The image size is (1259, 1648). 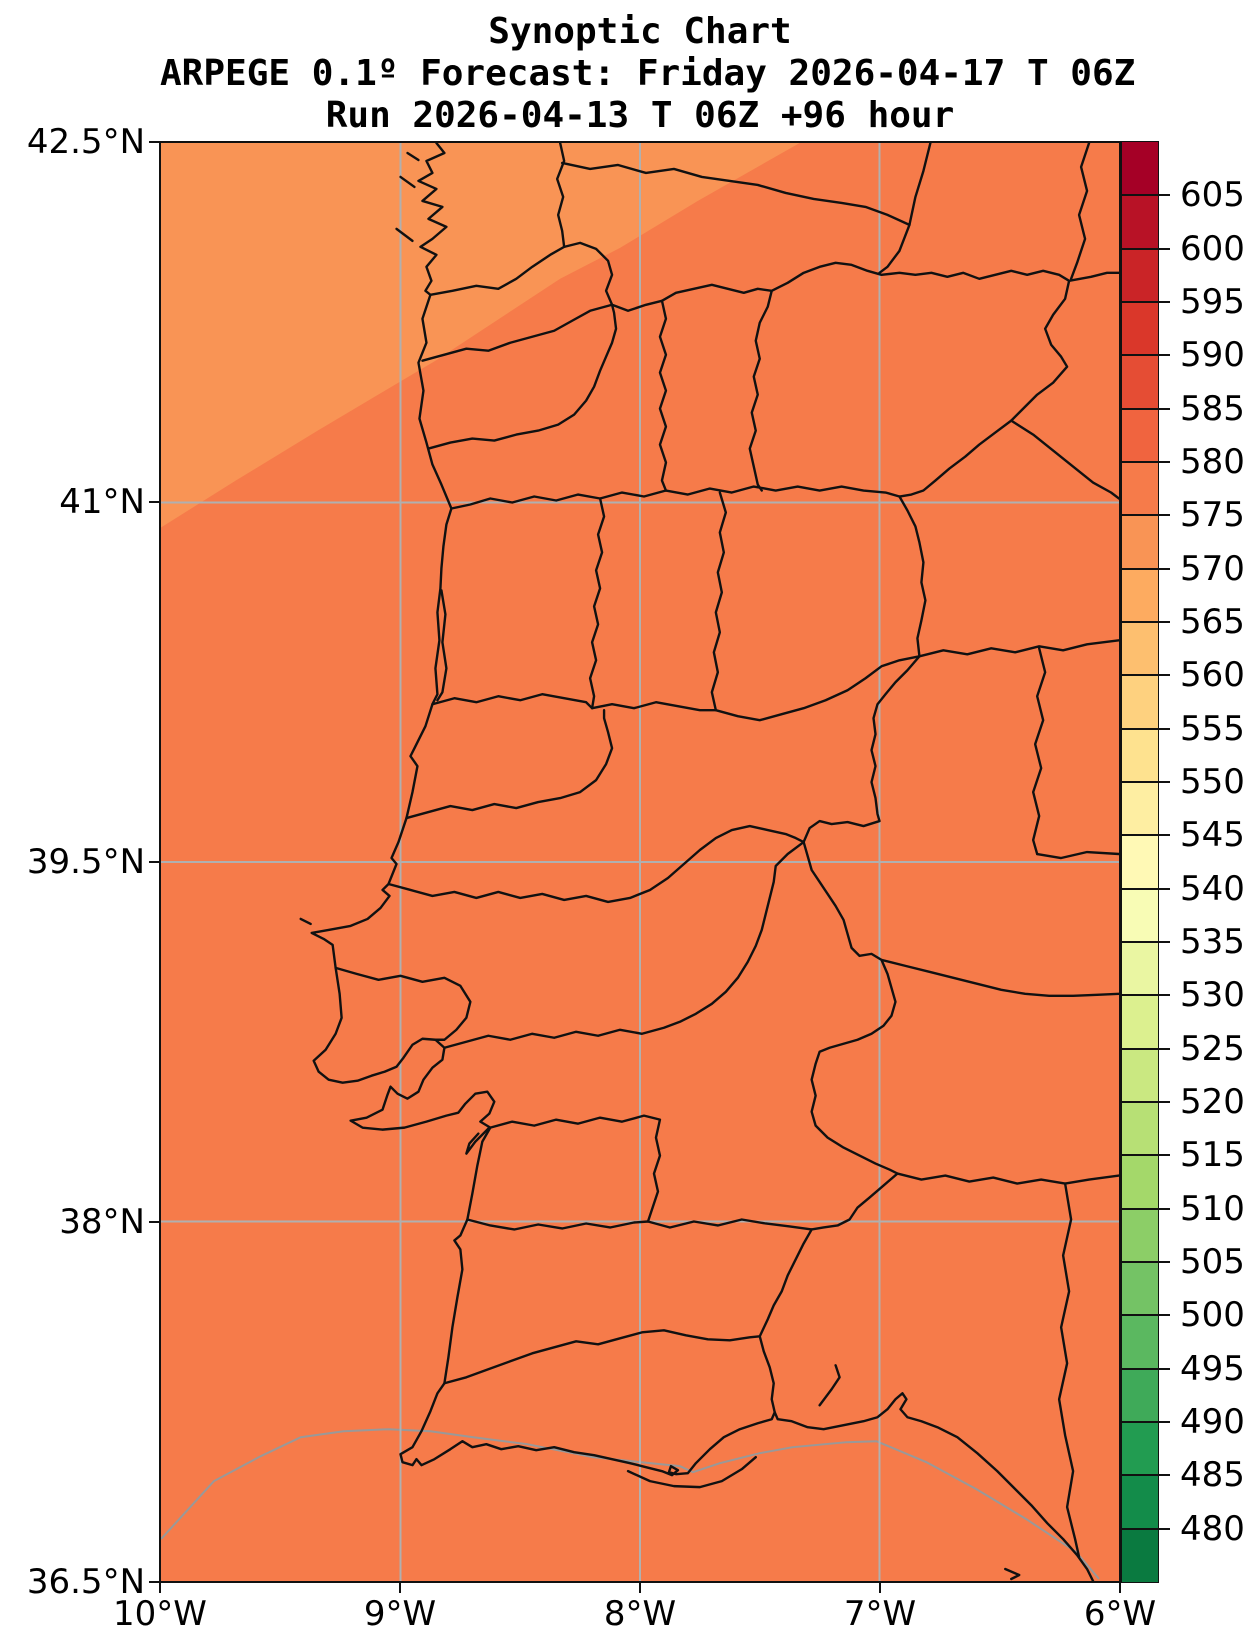 I want to click on porto-vilareal-line, so click(x=663, y=395).